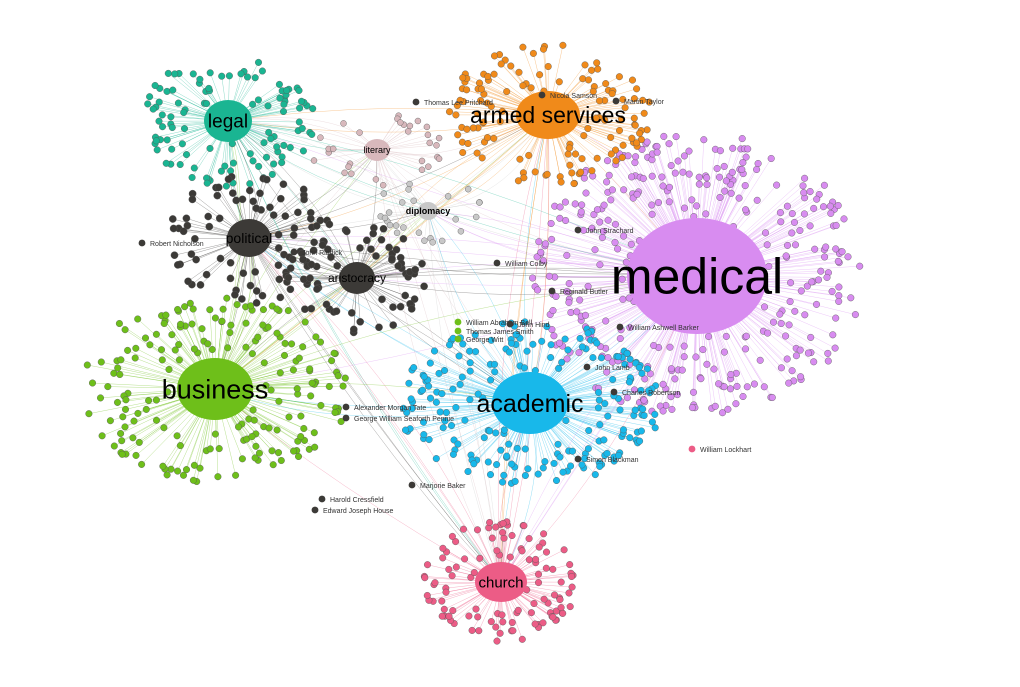 The height and width of the screenshot is (687, 1020). What do you see at coordinates (534, 325) in the screenshot?
I see `person-label: John Hind` at bounding box center [534, 325].